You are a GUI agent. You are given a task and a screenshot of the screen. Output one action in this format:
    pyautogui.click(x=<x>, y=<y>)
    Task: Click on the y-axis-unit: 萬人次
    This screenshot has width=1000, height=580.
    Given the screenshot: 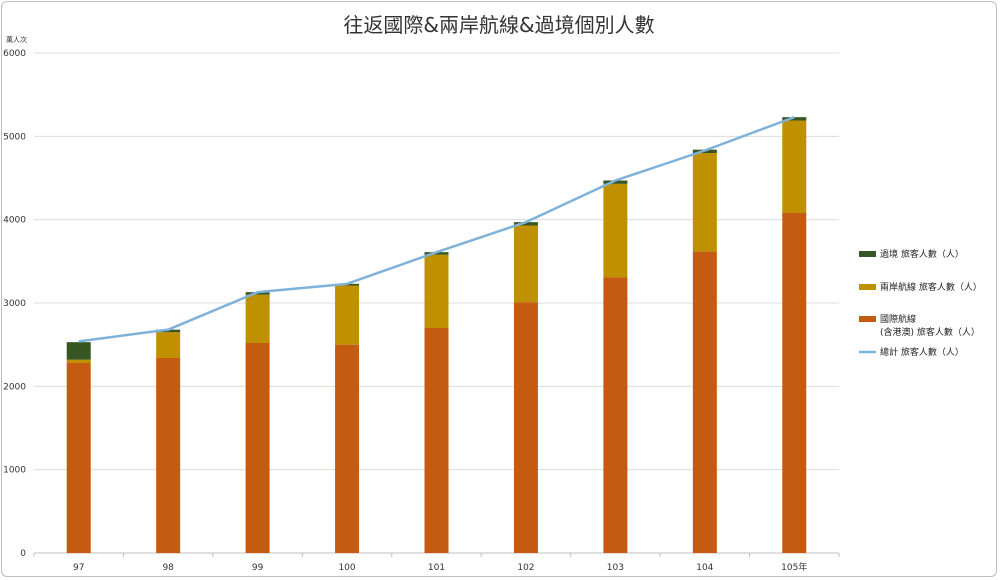 What is the action you would take?
    pyautogui.click(x=16, y=39)
    